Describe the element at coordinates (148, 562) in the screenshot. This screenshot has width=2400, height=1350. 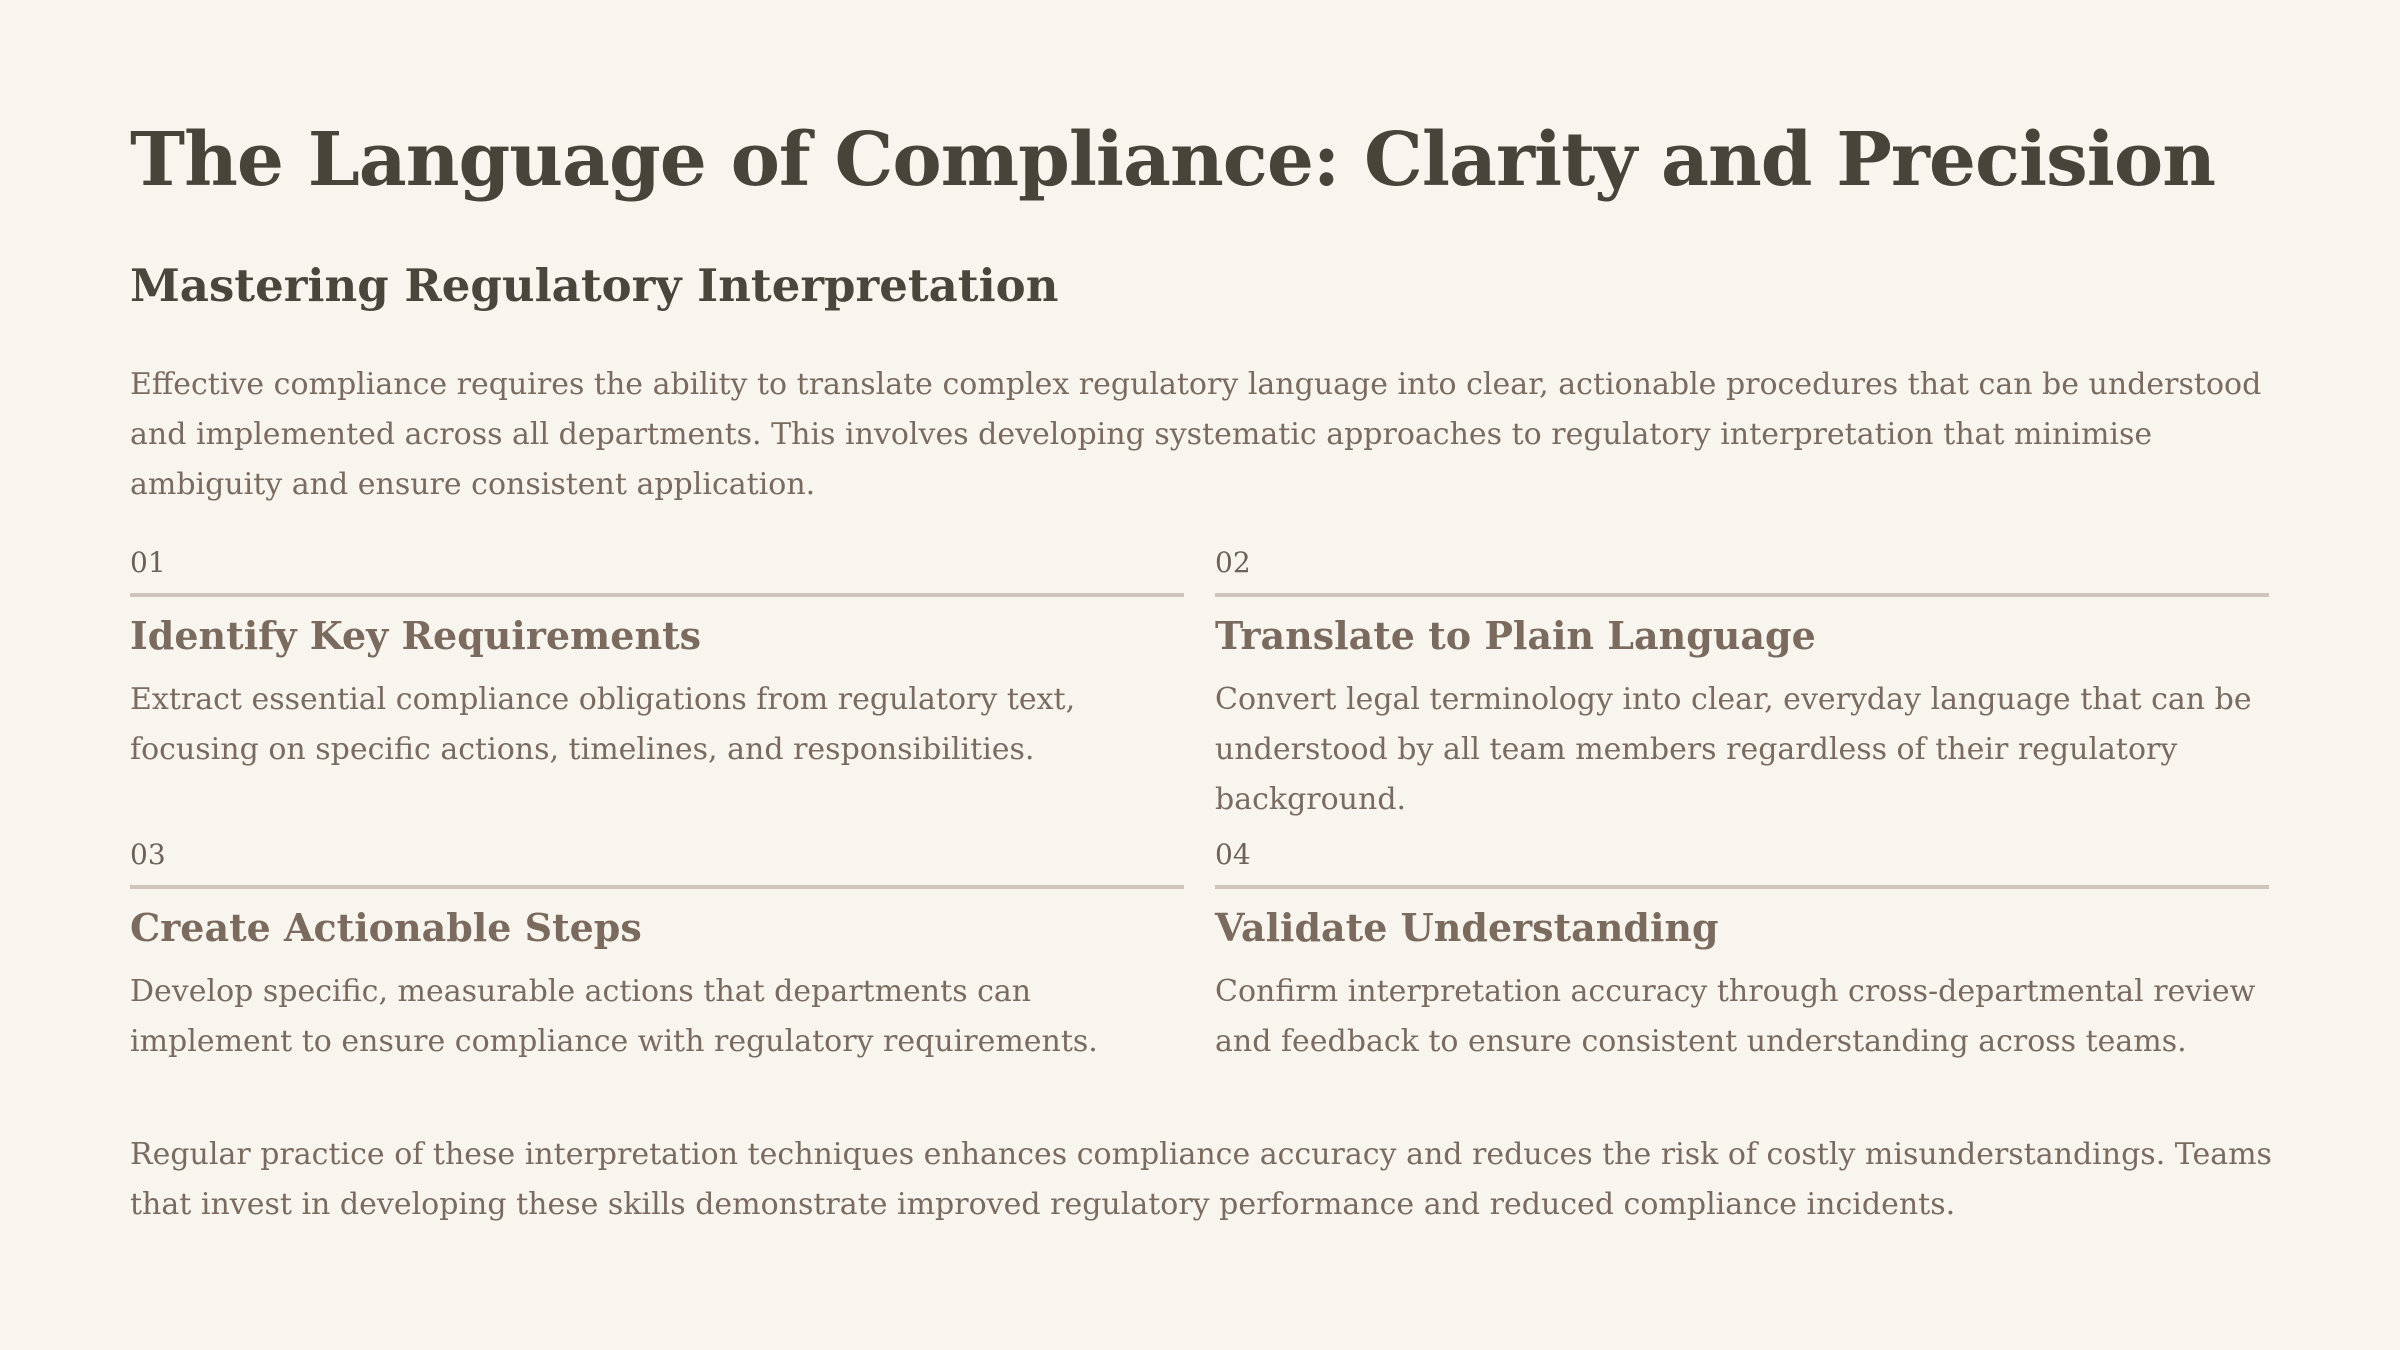
I see `step-number: 01` at that location.